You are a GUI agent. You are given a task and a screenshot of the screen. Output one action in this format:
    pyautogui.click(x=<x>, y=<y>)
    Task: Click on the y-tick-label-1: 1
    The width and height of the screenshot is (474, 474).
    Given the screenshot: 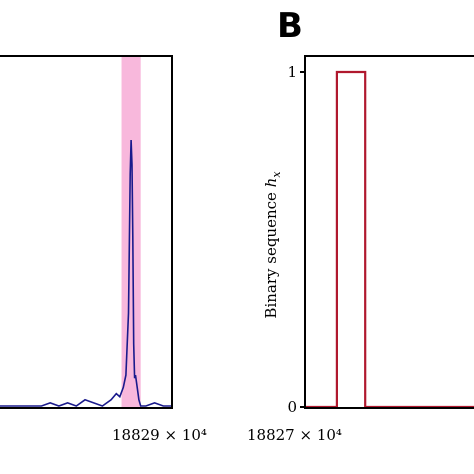 What is the action you would take?
    pyautogui.click(x=292, y=72)
    